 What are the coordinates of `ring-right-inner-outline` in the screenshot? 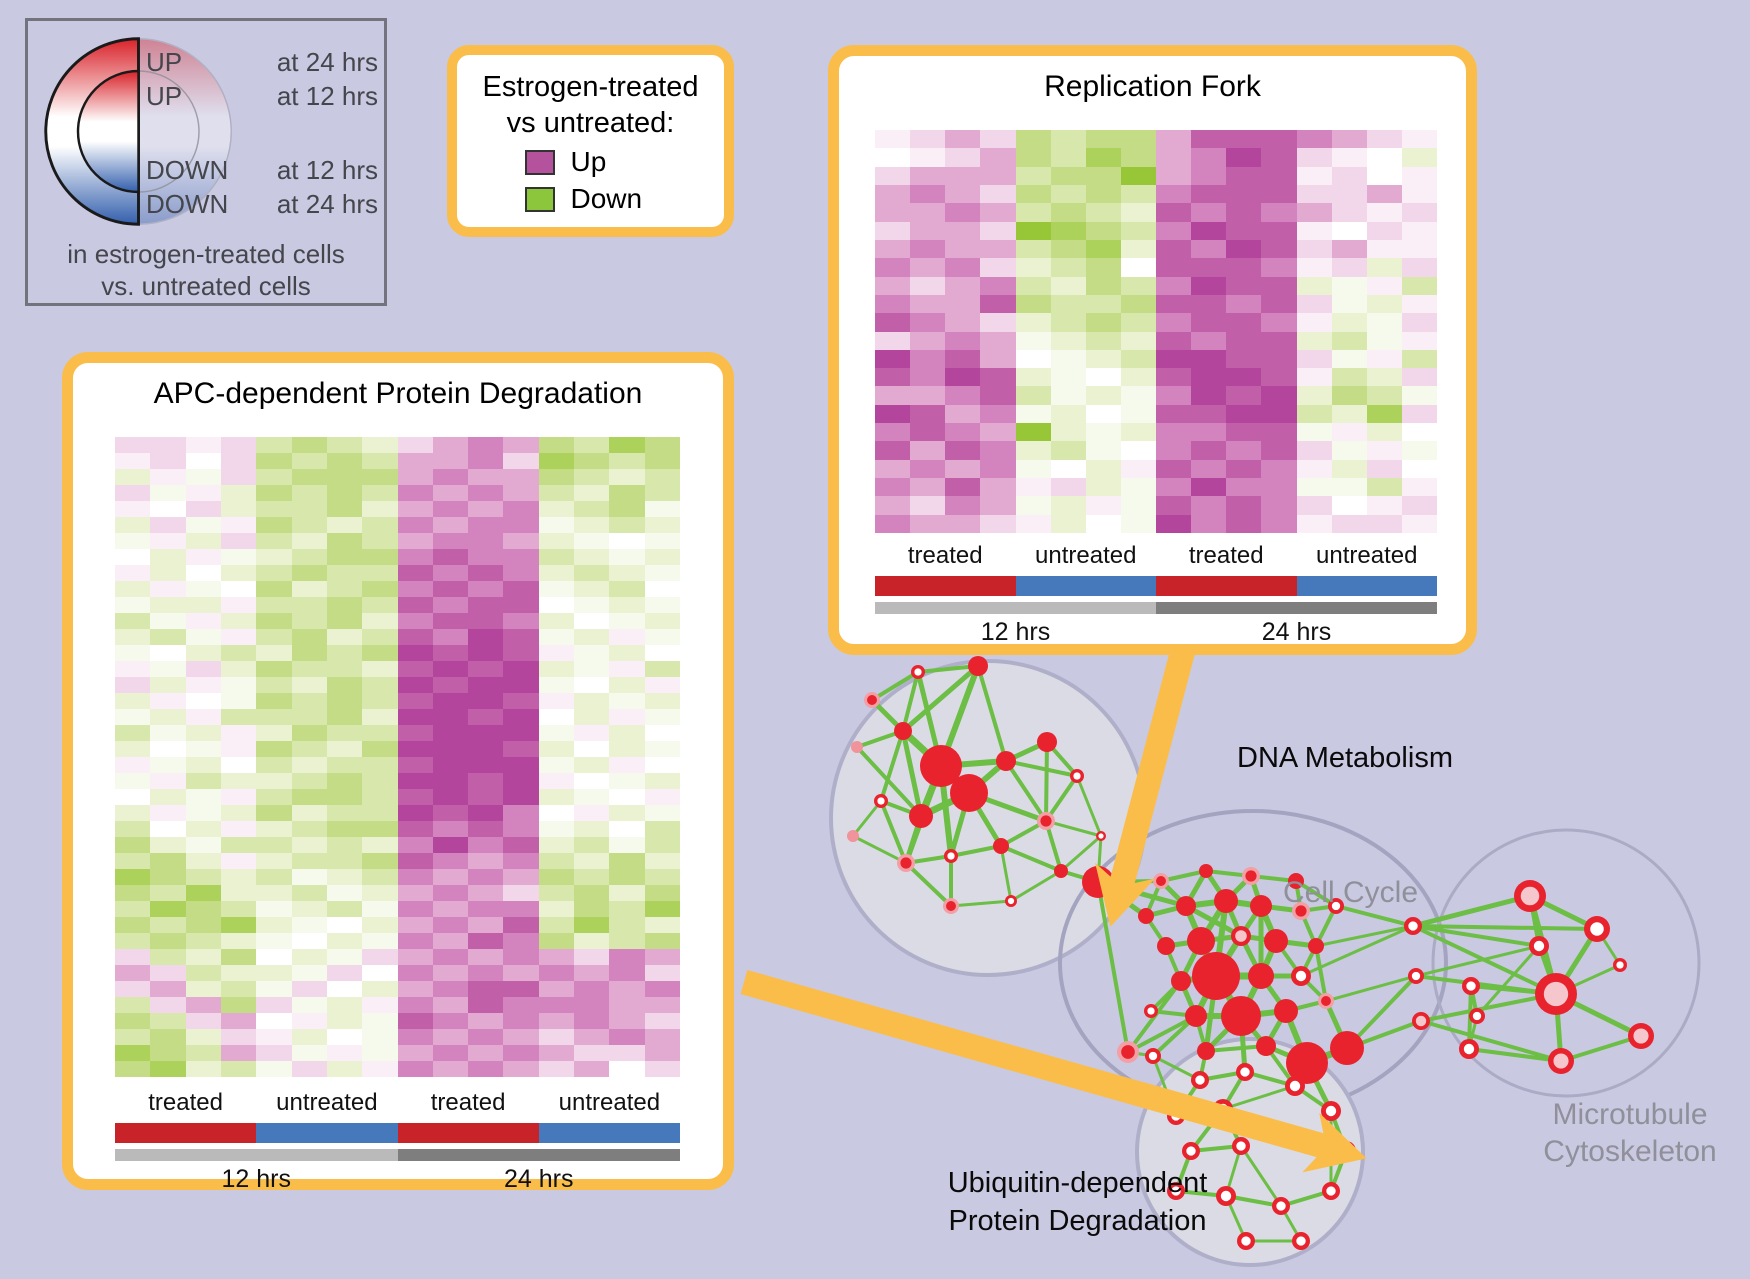 It's located at (168, 131).